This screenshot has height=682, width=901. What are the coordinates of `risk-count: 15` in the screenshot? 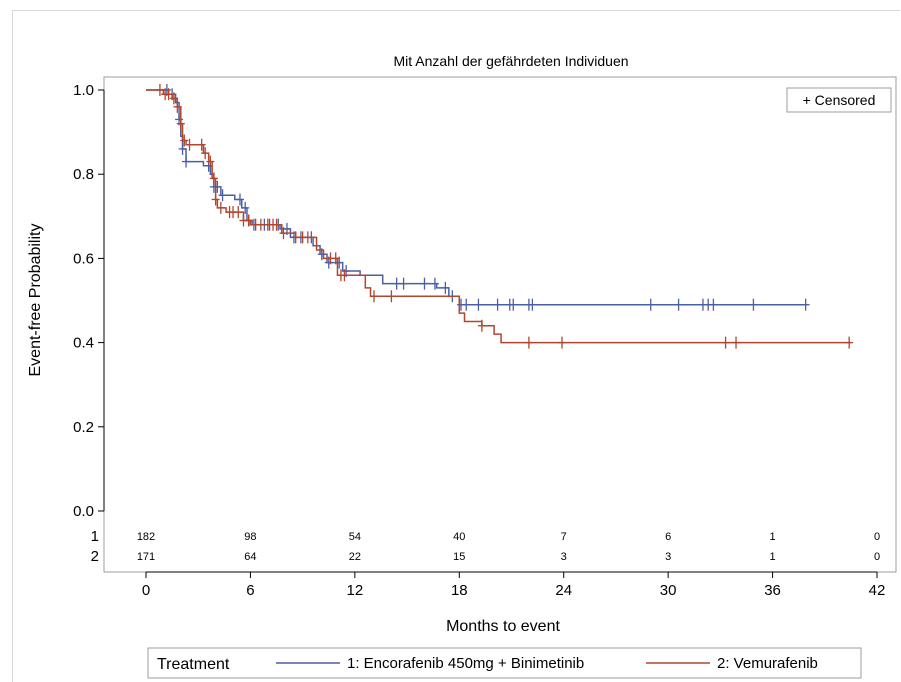 It's located at (459, 557).